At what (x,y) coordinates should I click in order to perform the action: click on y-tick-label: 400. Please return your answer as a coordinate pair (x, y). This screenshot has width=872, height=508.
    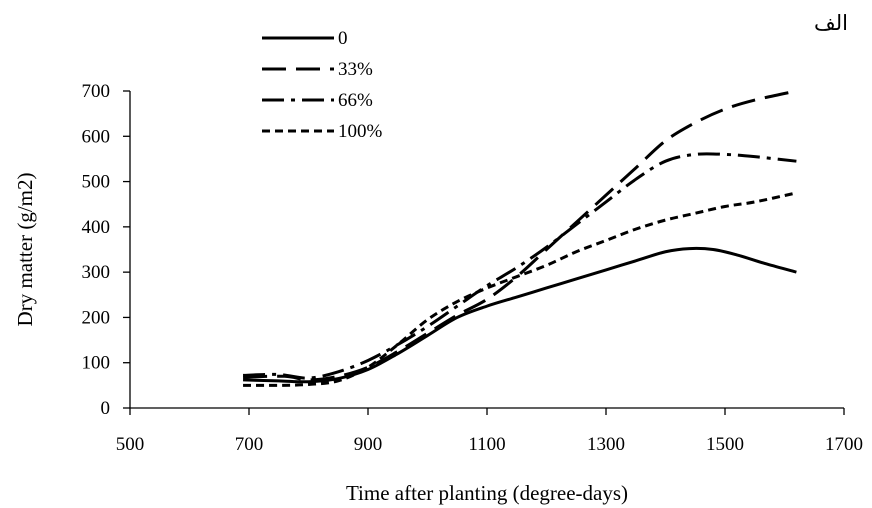
    Looking at the image, I should click on (96, 227).